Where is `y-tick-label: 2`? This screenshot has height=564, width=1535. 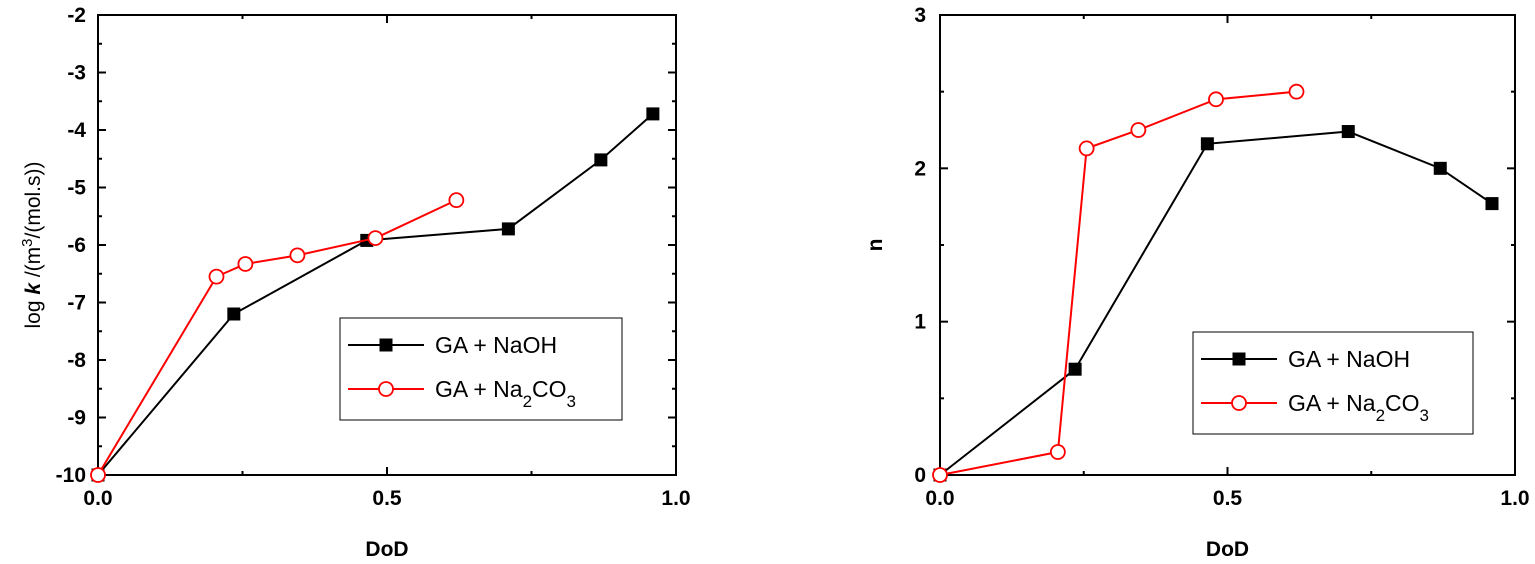 y-tick-label: 2 is located at coordinates (920, 168).